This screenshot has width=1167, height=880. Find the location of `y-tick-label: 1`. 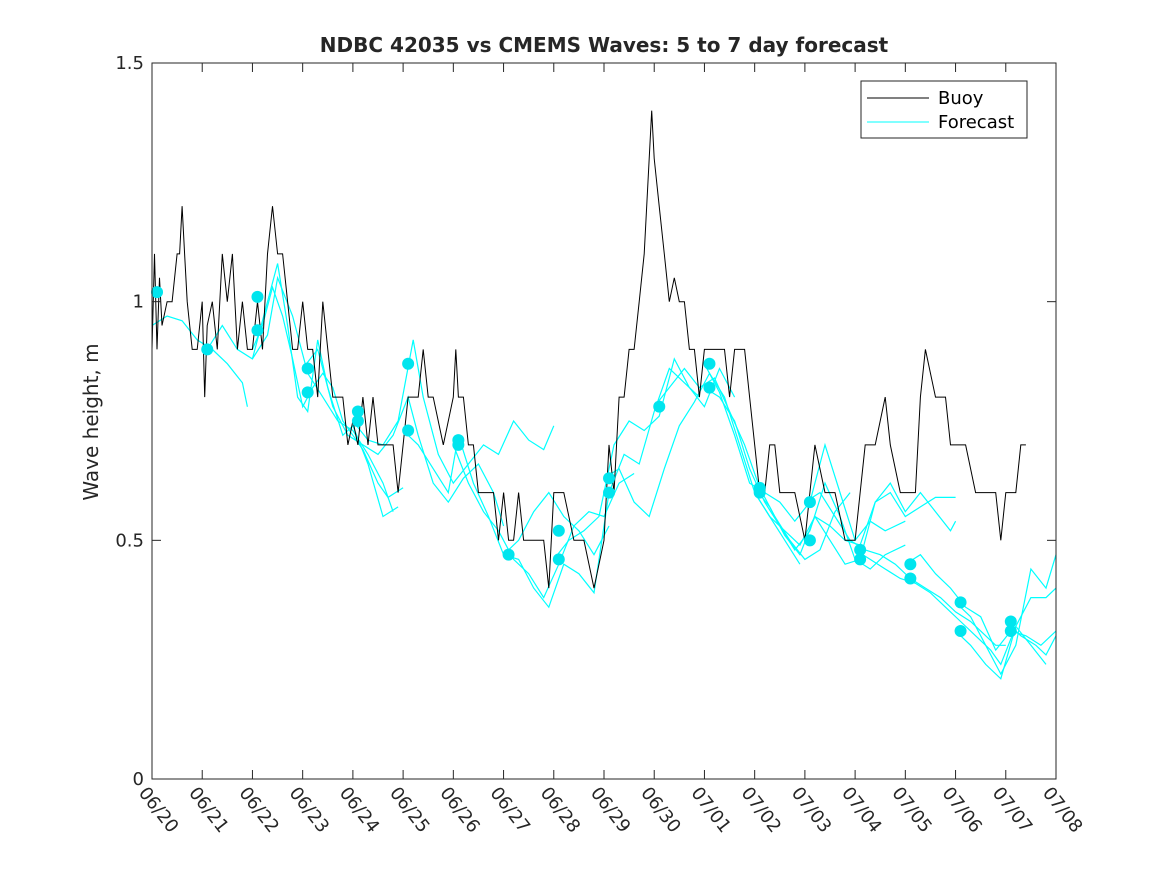

y-tick-label: 1 is located at coordinates (138, 302).